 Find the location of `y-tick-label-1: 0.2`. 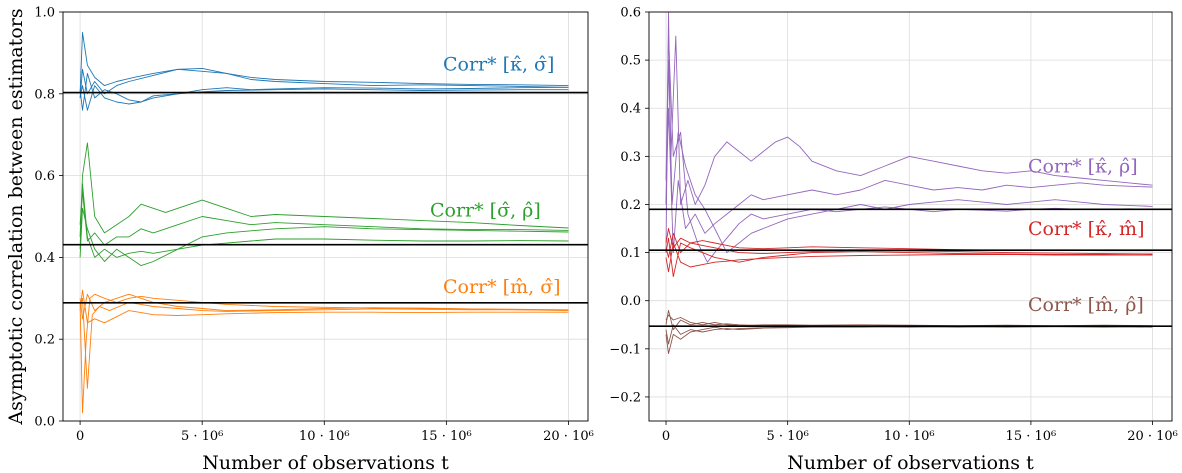

y-tick-label-1: 0.2 is located at coordinates (44, 340).